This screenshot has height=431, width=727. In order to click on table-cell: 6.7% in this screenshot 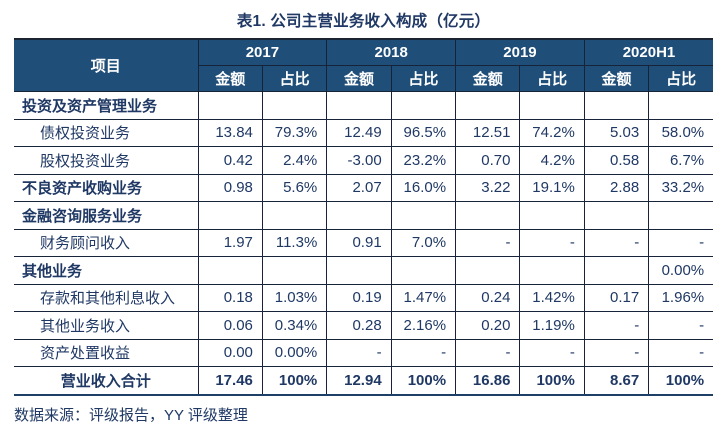, I will do `click(681, 160)`.